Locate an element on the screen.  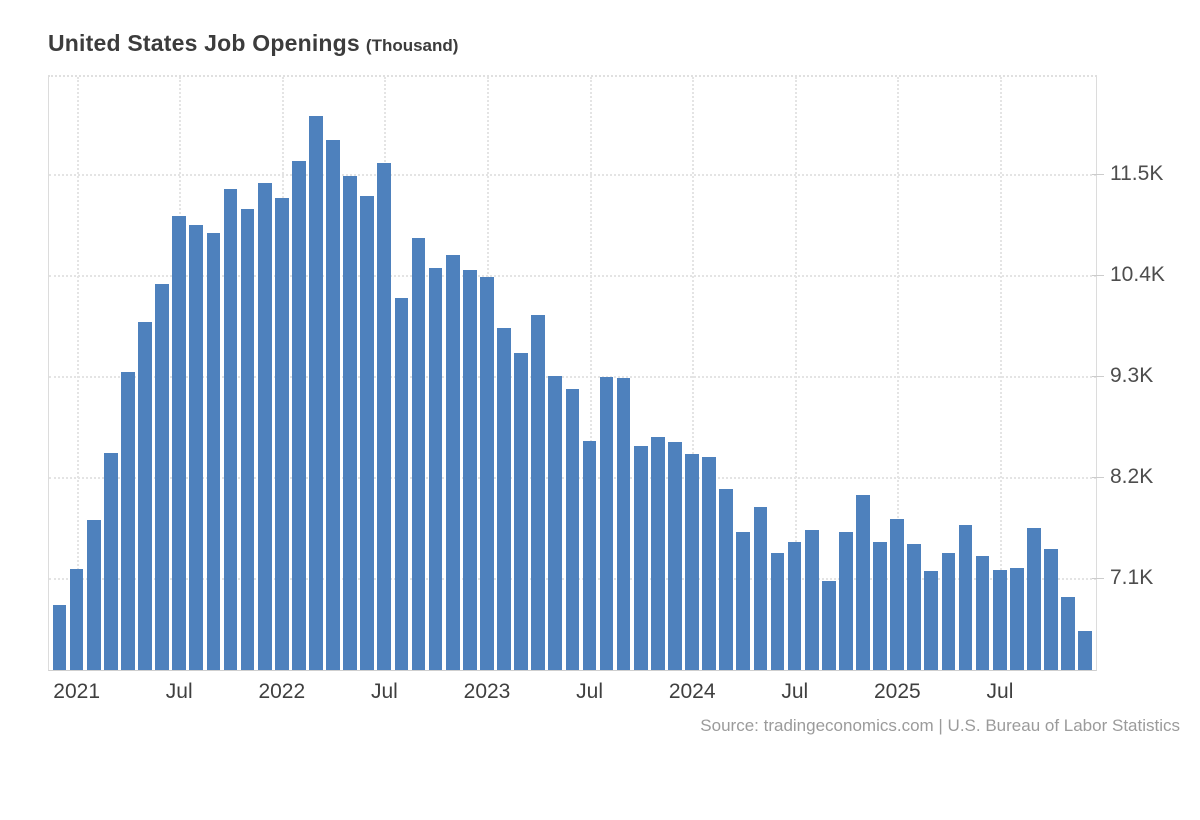
x-axis-label: 2023 is located at coordinates (487, 691).